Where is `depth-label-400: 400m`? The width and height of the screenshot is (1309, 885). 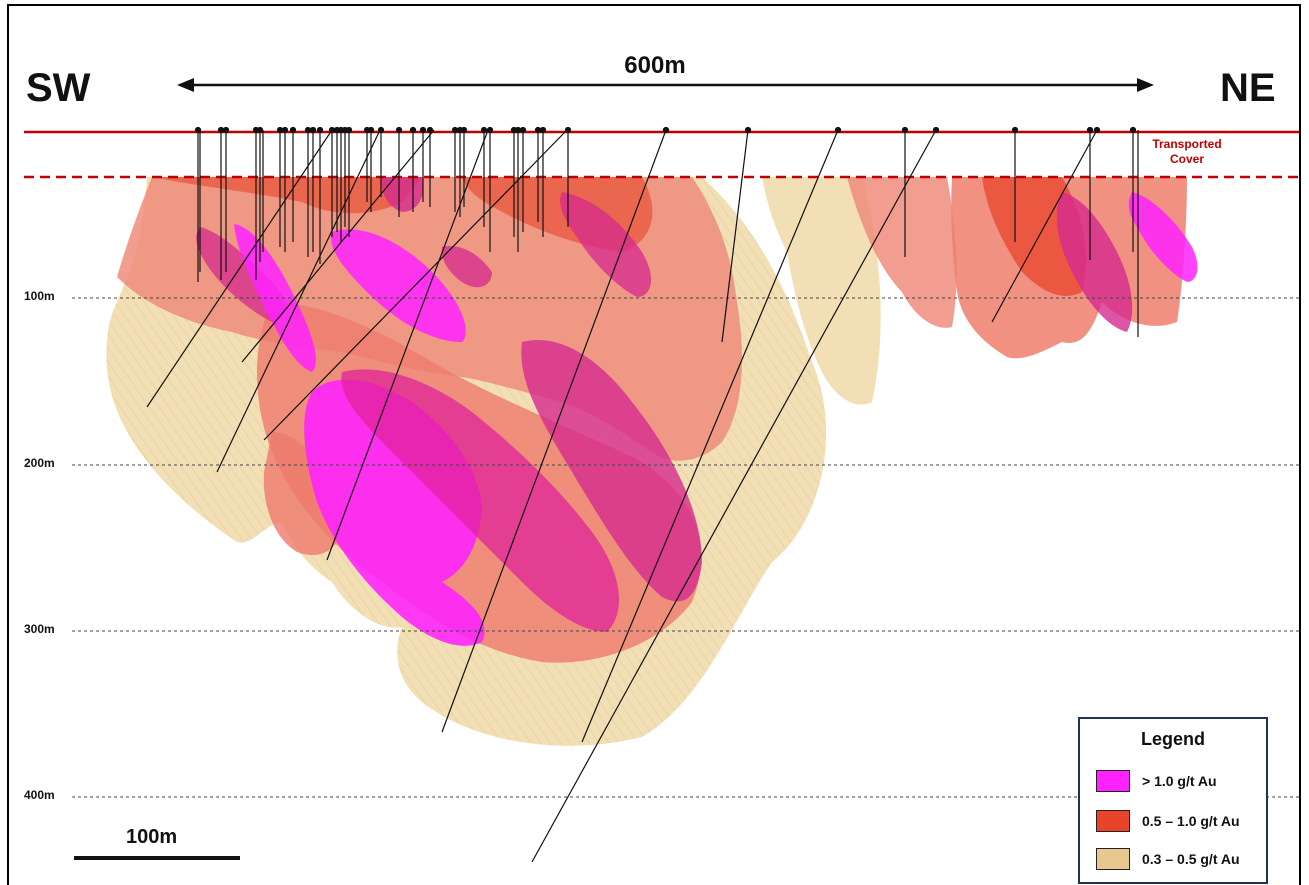 depth-label-400: 400m is located at coordinates (39, 795).